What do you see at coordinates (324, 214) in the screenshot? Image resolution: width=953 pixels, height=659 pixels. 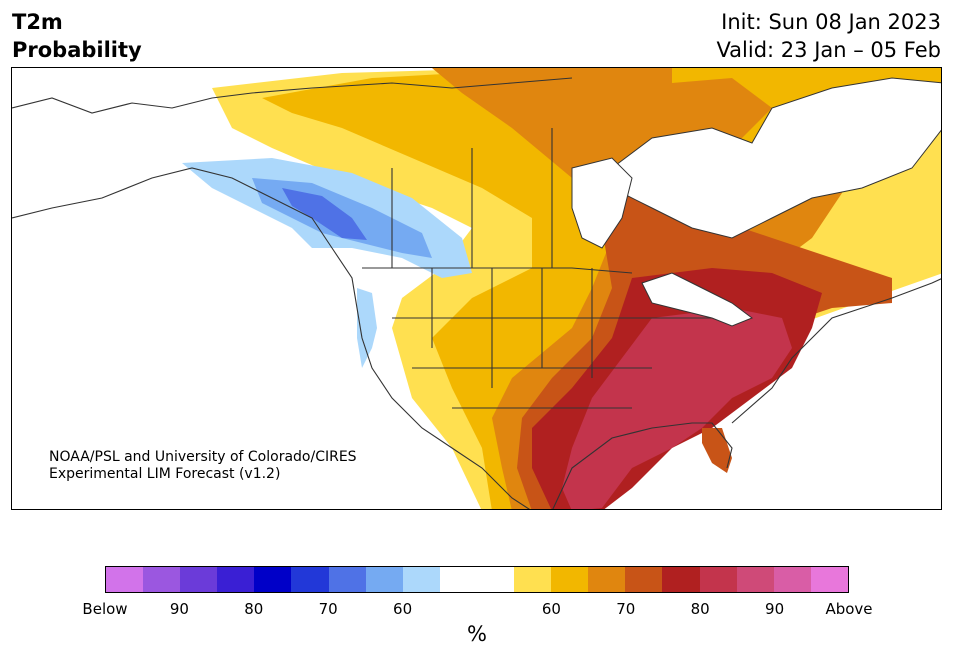 I see `region-blue` at bounding box center [324, 214].